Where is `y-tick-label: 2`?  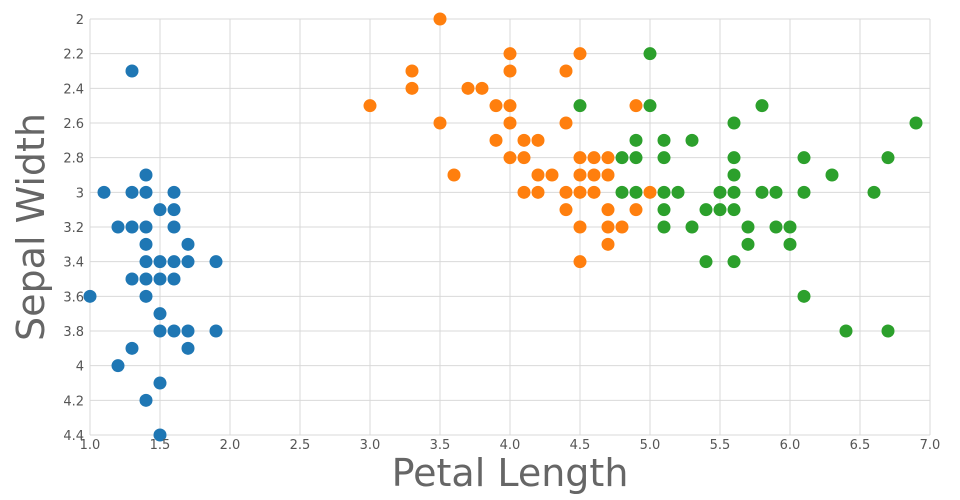 y-tick-label: 2 is located at coordinates (80, 20).